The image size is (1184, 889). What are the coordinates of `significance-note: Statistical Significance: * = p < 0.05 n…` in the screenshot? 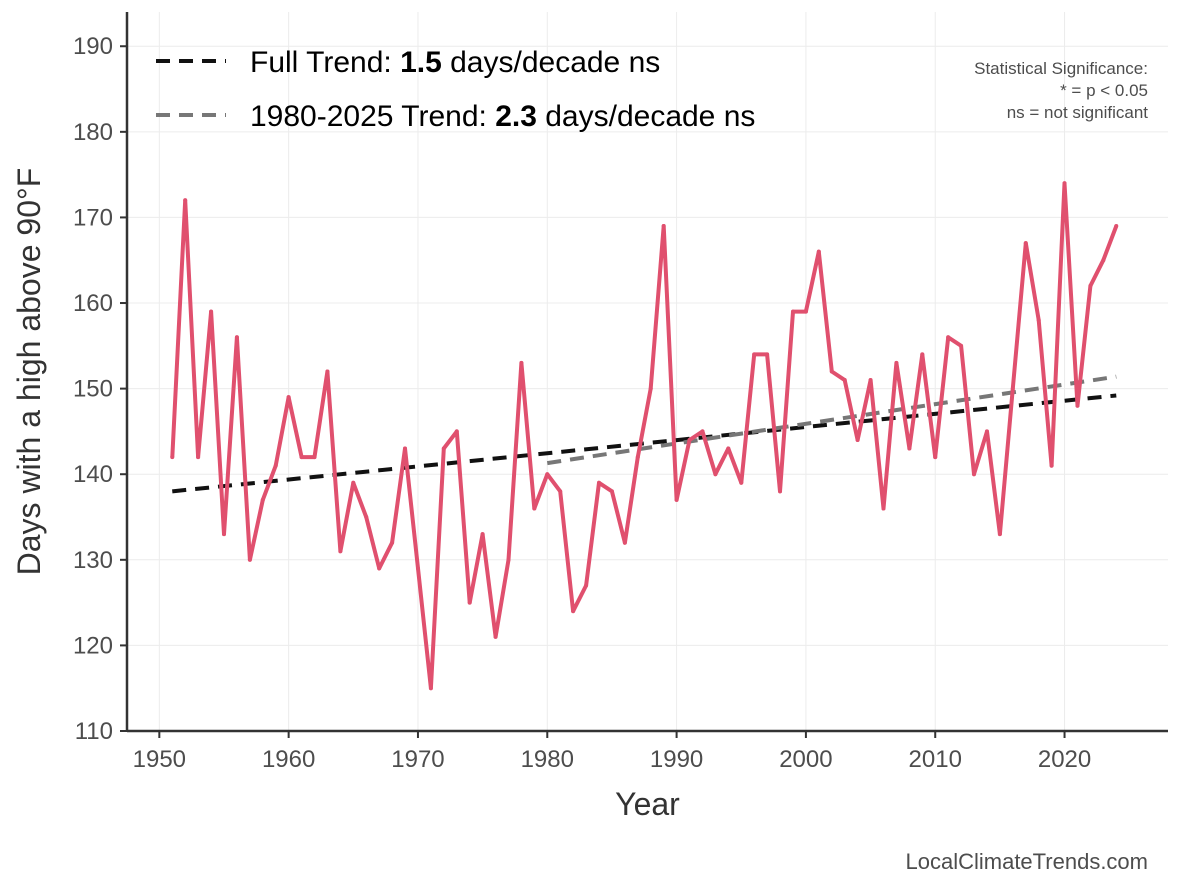 It's located at (1061, 90).